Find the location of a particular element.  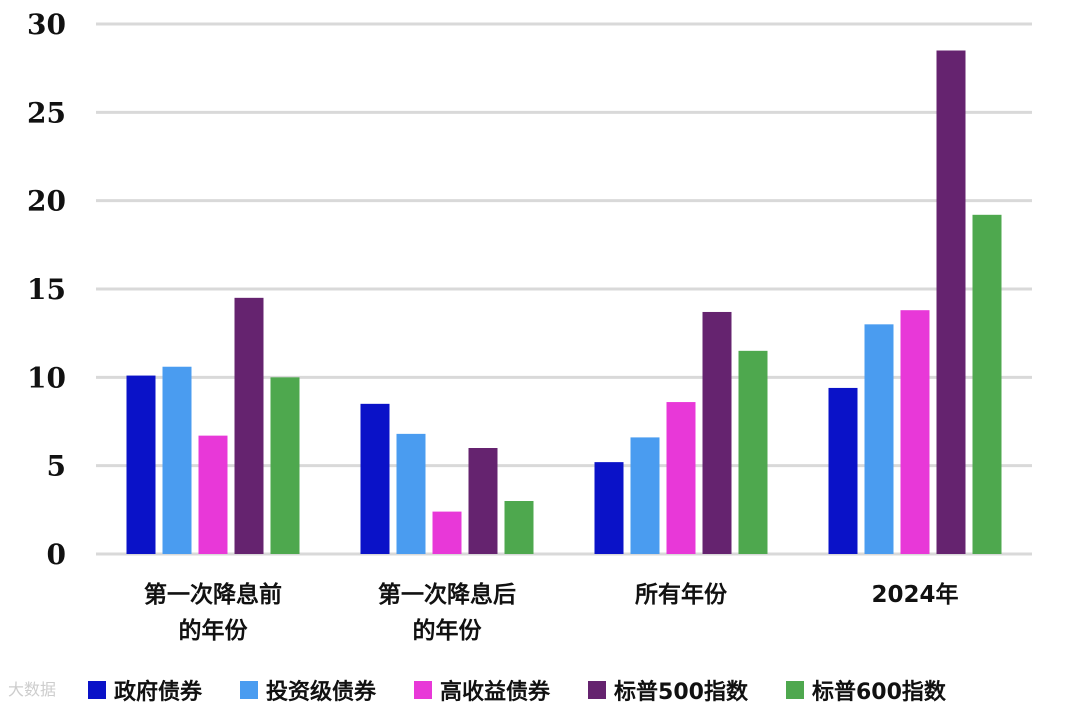

y-tick-label: 20 is located at coordinates (46, 201).